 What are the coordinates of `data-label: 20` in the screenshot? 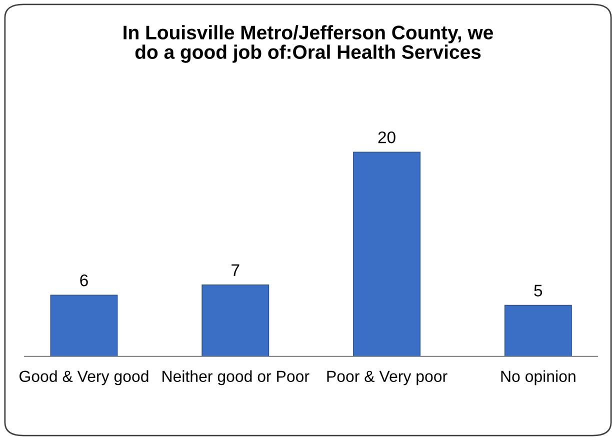 It's located at (387, 137).